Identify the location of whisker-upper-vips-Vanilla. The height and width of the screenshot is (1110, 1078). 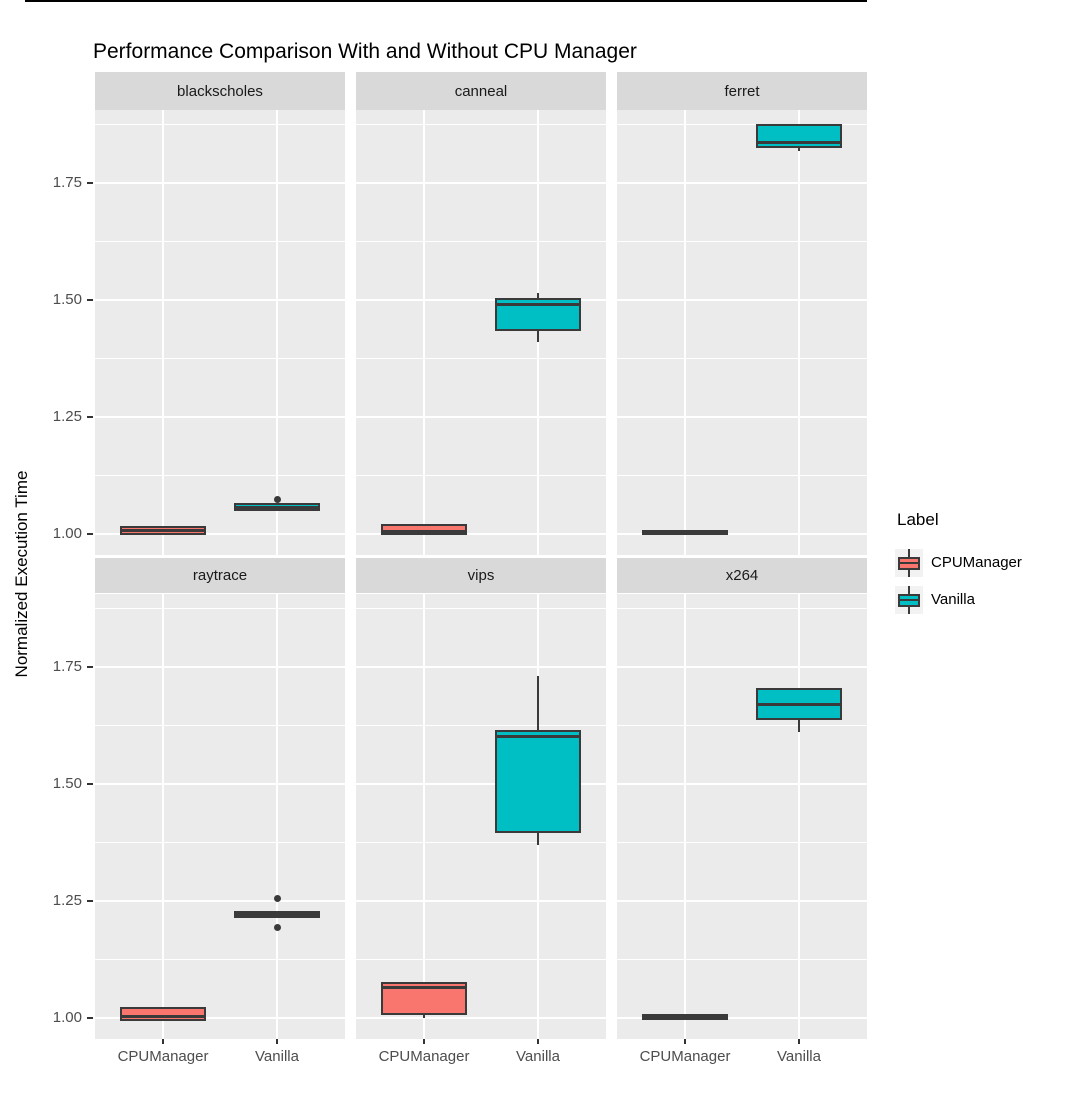
(538, 704).